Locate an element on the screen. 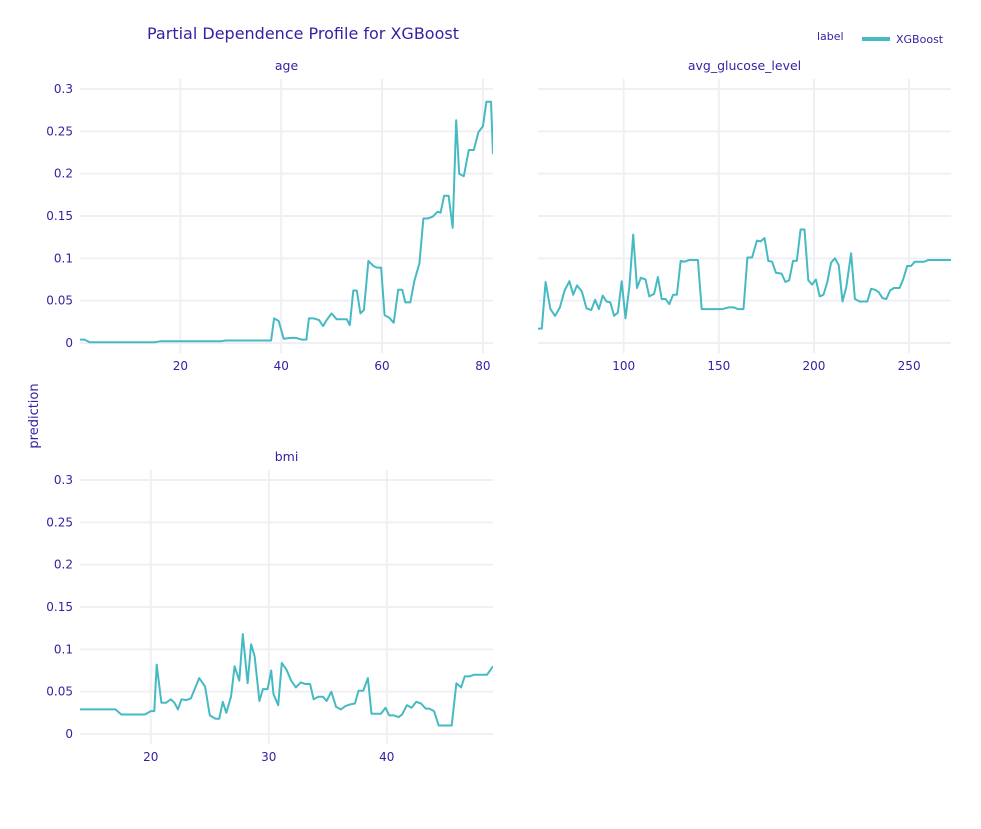 This screenshot has width=981, height=829. legend-entry-xgboost: XGBoost is located at coordinates (920, 39).